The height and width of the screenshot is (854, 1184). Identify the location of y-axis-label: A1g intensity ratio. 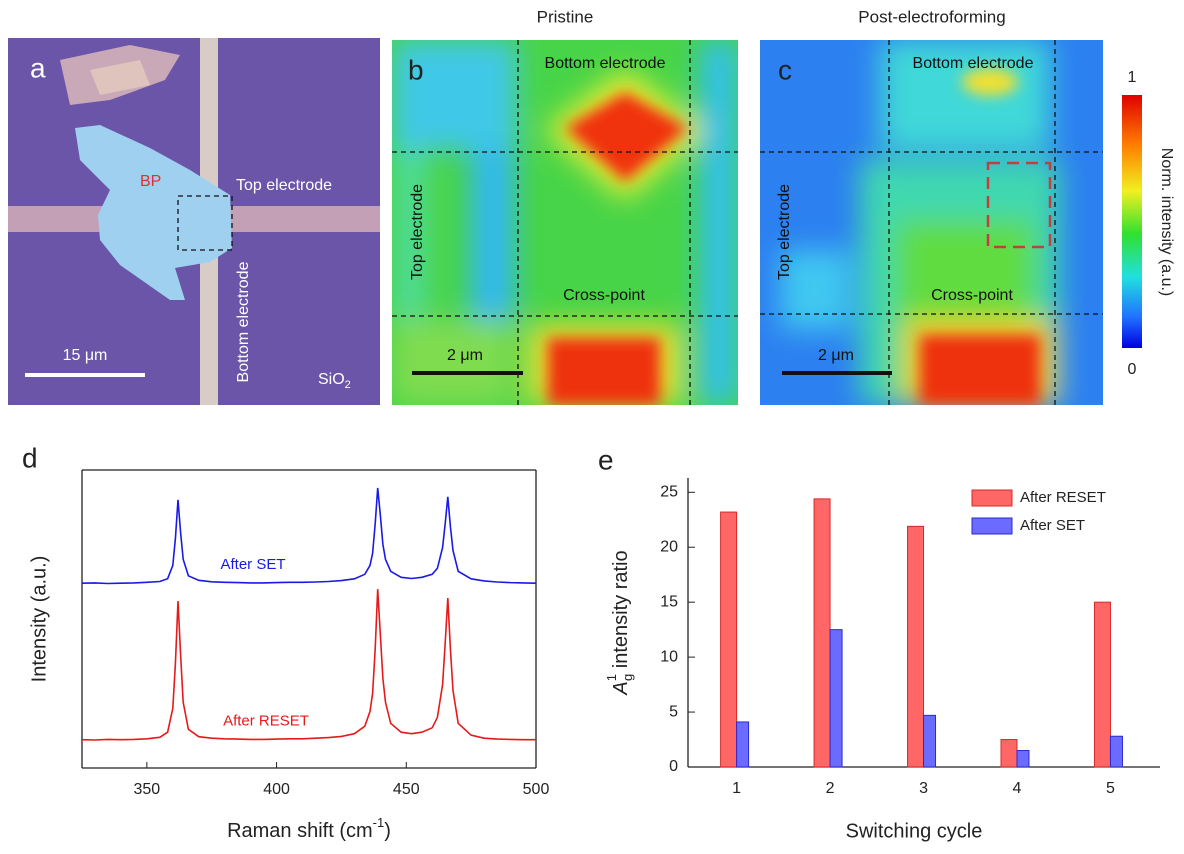
(619, 622).